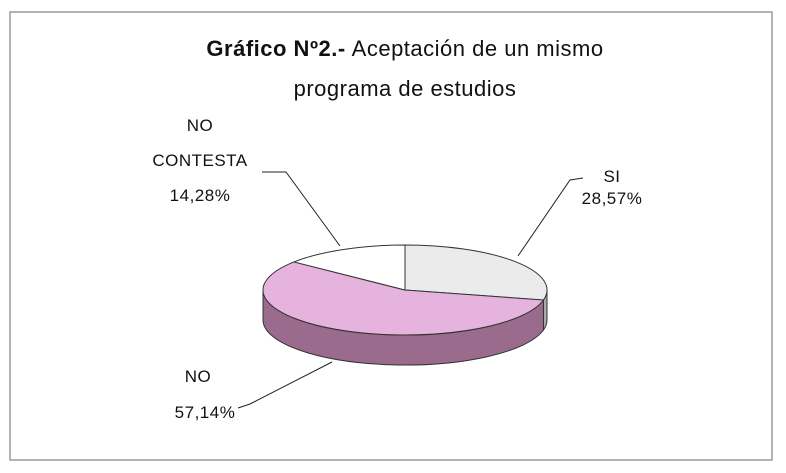 This screenshot has width=786, height=473. What do you see at coordinates (478, 48) in the screenshot?
I see `title-line: Aceptación de un mismo` at bounding box center [478, 48].